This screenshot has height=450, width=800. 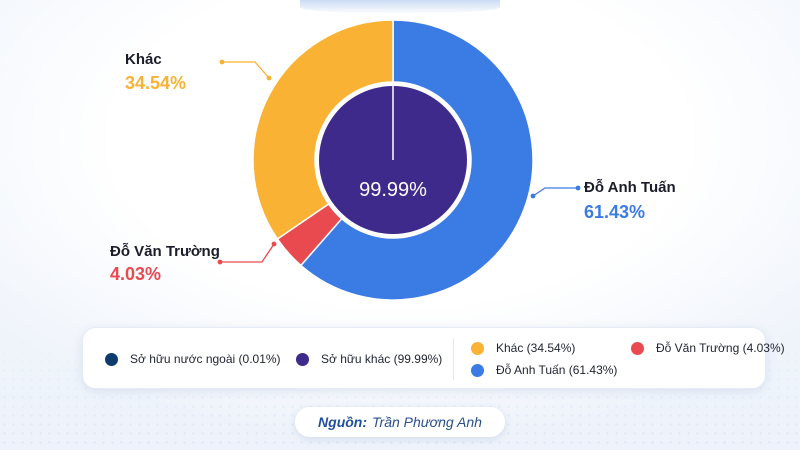 What do you see at coordinates (400, 7) in the screenshot?
I see `background-top-glow` at bounding box center [400, 7].